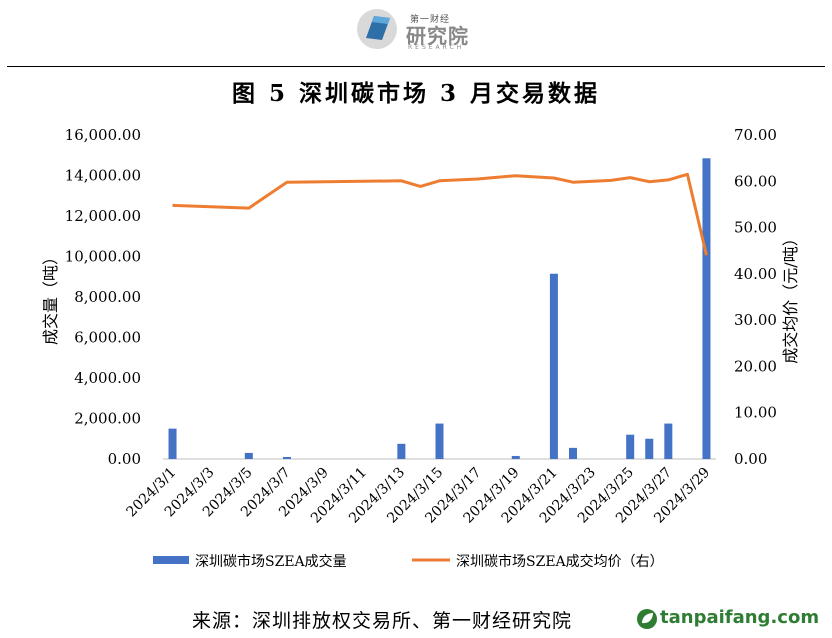 This screenshot has width=832, height=638. I want to click on watermark-text: tanpaifang.com, so click(740, 617).